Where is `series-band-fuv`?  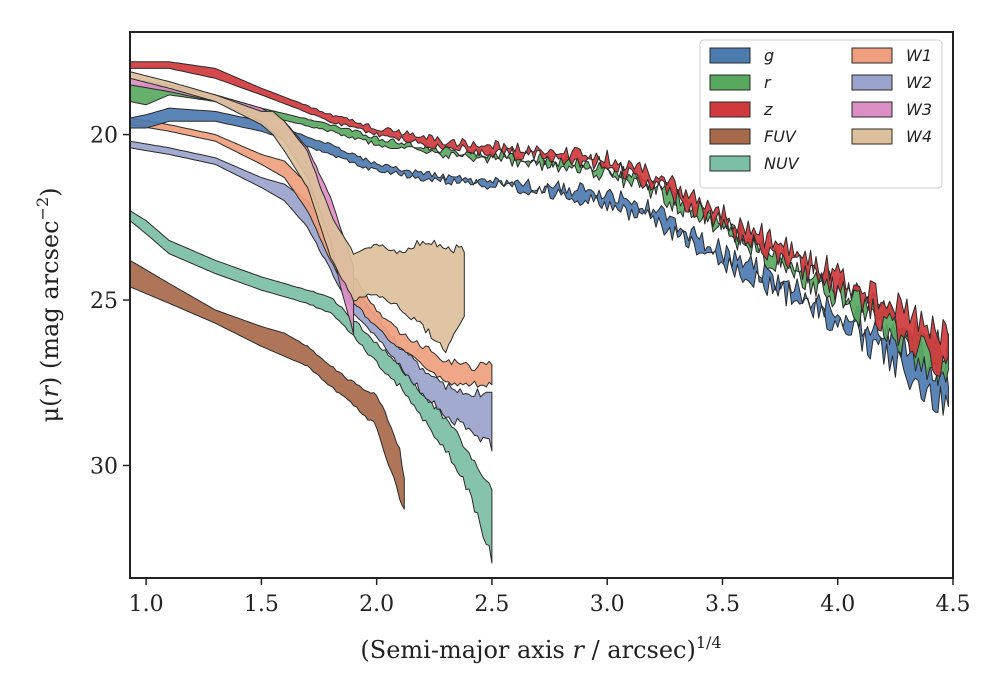
series-band-fuv is located at coordinates (267, 384).